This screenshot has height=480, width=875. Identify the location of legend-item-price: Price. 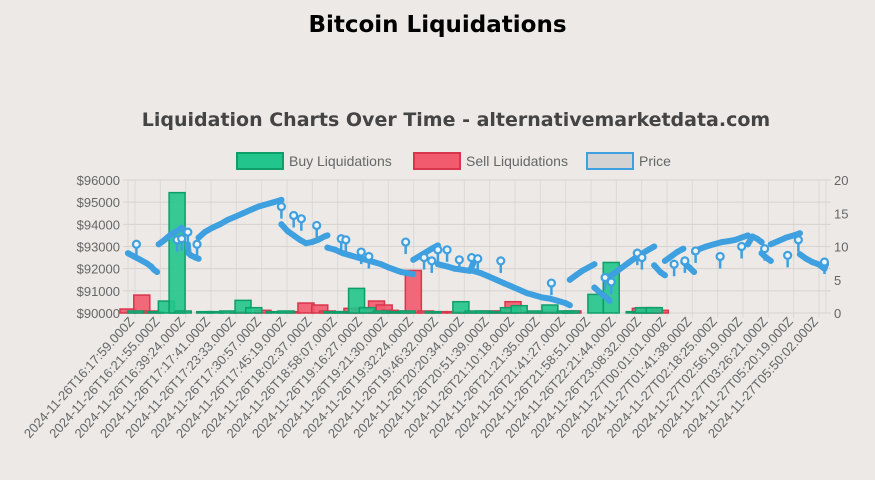
(628, 161).